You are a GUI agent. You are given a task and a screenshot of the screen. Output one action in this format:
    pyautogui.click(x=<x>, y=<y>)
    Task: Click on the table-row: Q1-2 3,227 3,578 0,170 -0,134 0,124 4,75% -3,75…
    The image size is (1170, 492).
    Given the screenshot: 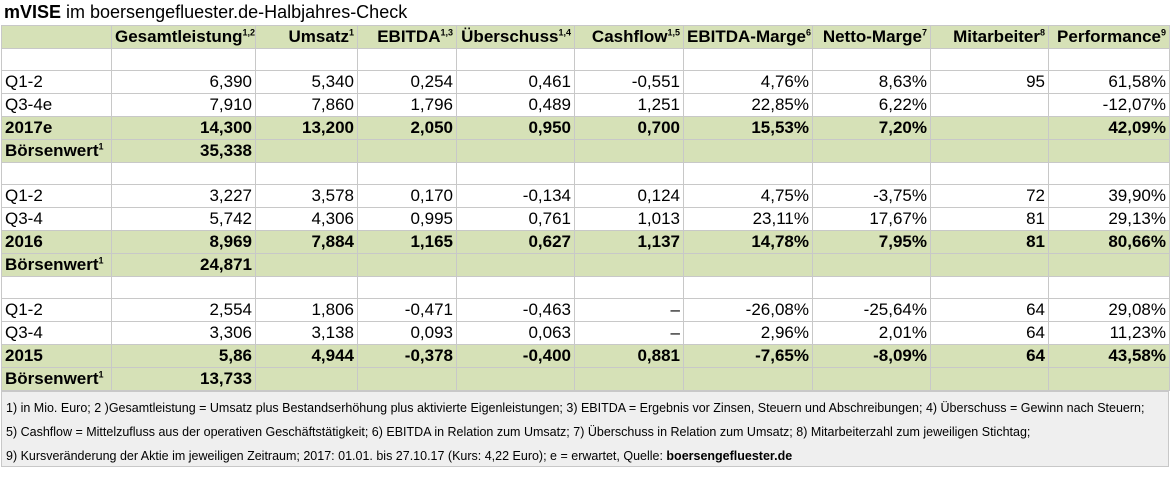 What is the action you would take?
    pyautogui.click(x=585, y=196)
    